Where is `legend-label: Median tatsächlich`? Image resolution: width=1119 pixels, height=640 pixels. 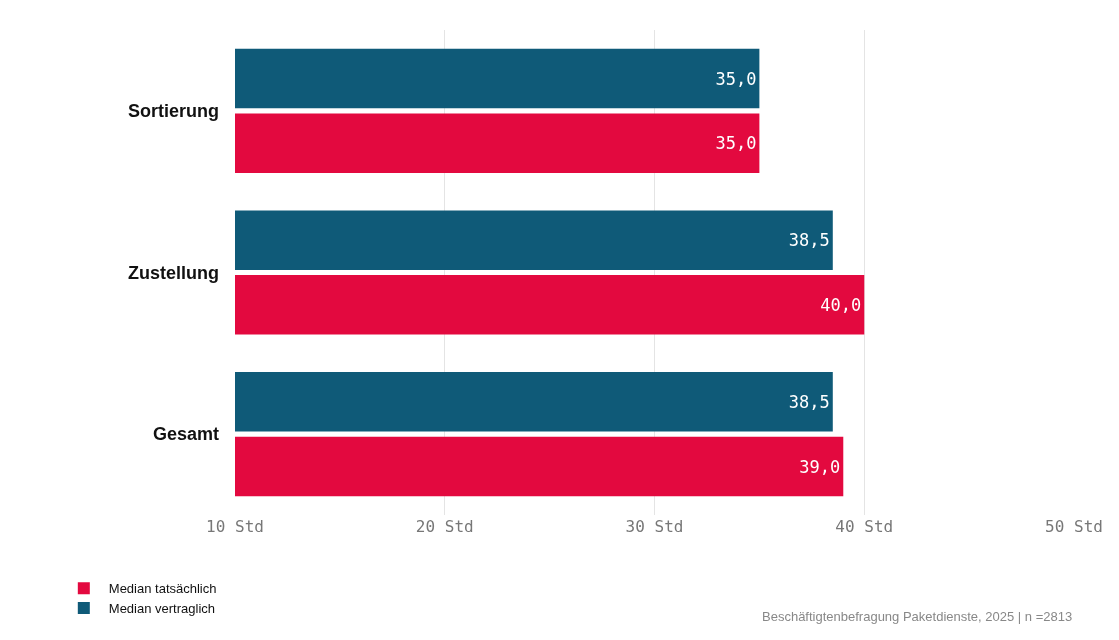
legend-label: Median tatsächlich is located at coordinates (162, 589).